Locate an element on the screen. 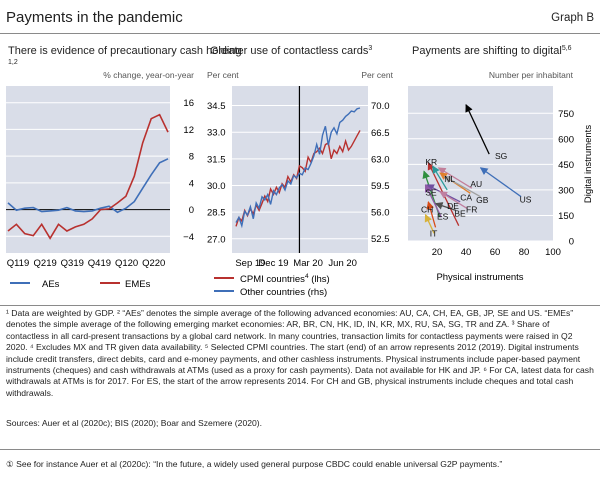 The height and width of the screenshot is (487, 600). panel2-right-tick-label: 70.0 is located at coordinates (380, 106).